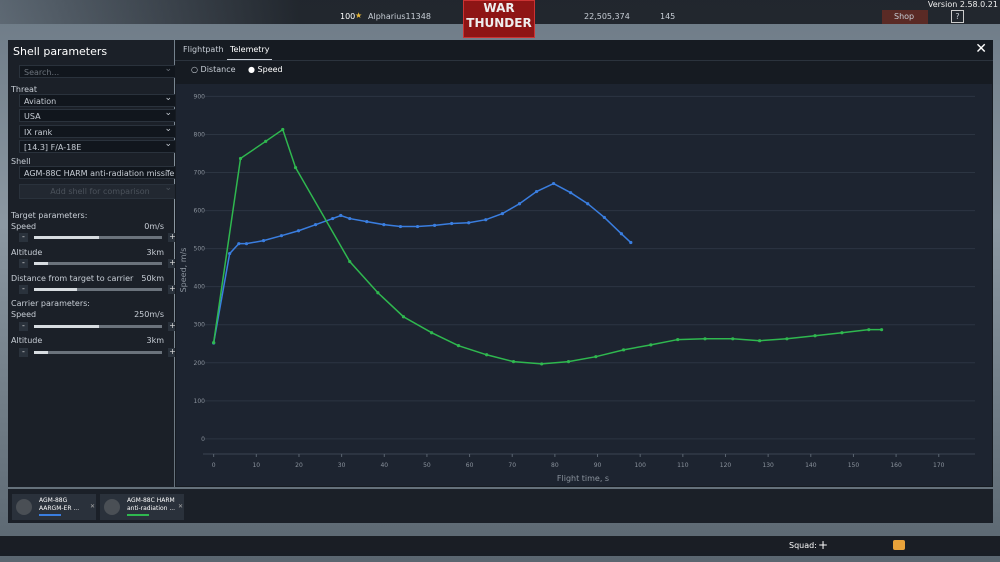 The height and width of the screenshot is (562, 1000). I want to click on param-value: 250m/s, so click(149, 314).